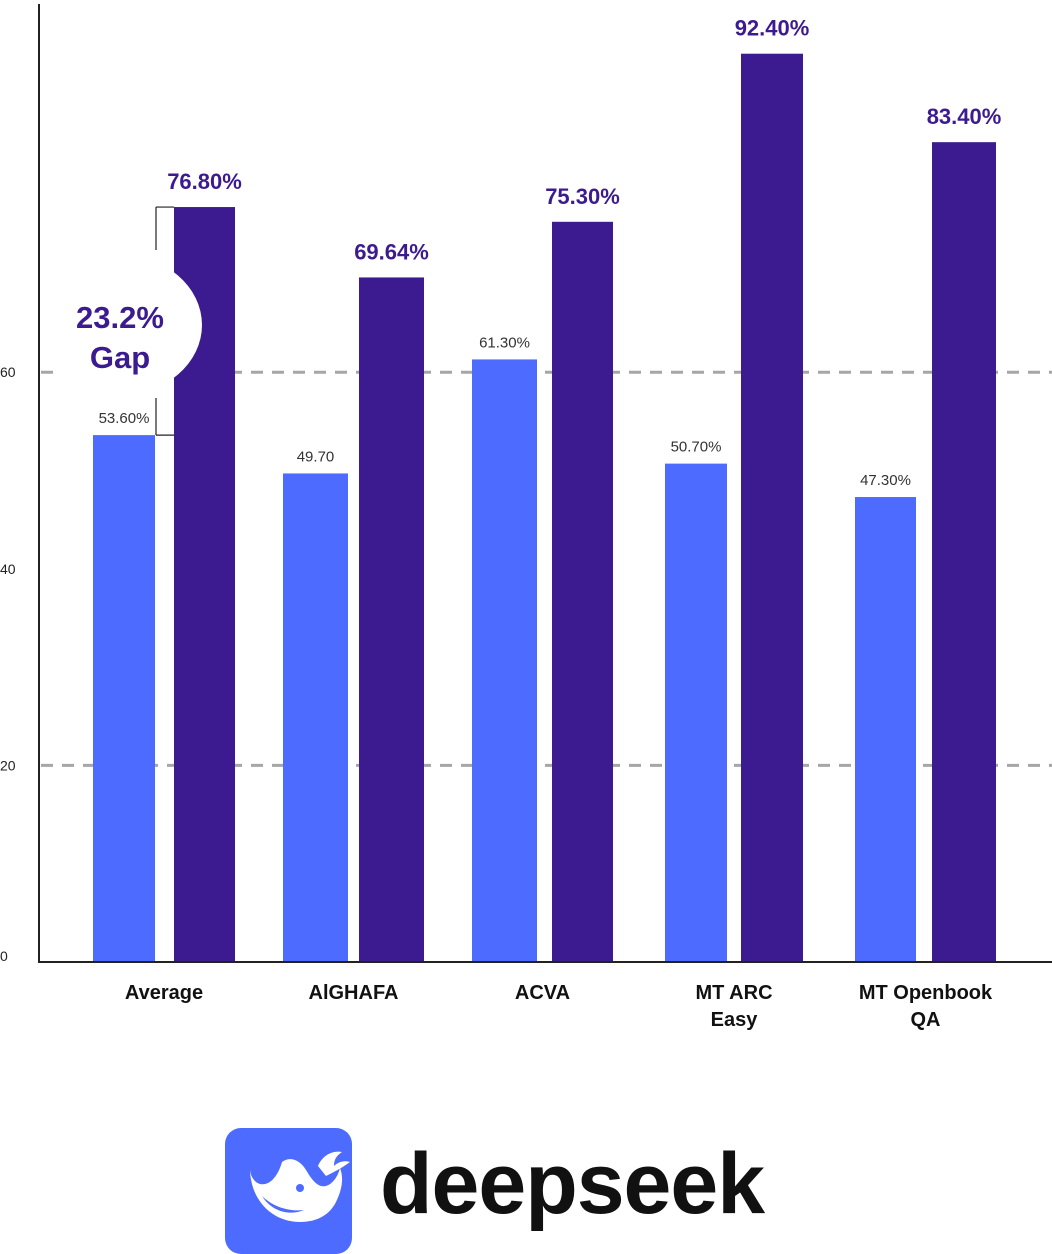 Image resolution: width=1052 pixels, height=1254 pixels. What do you see at coordinates (391, 251) in the screenshot?
I see `bar-value-label-large: 69.64%` at bounding box center [391, 251].